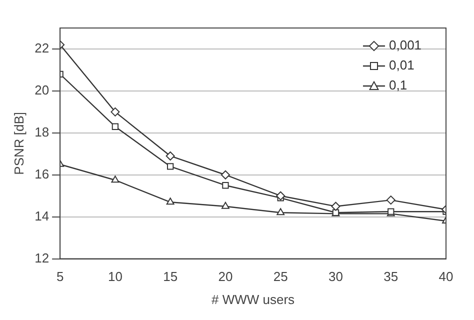  What do you see at coordinates (42, 216) in the screenshot?
I see `y-tick-label: 14` at bounding box center [42, 216].